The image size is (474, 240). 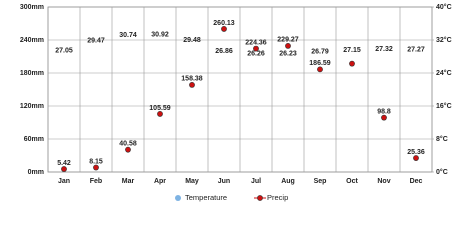 What do you see at coordinates (224, 181) in the screenshot?
I see `x-tick-label: Jun` at bounding box center [224, 181].